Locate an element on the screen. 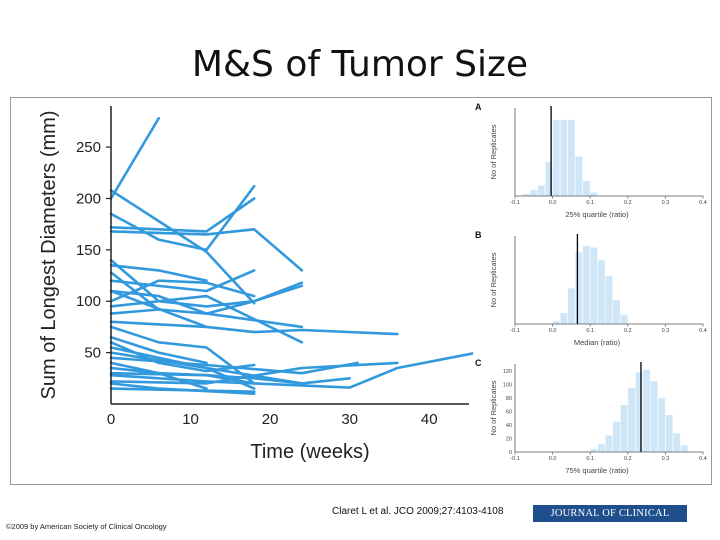 This screenshot has width=720, height=540. y-tick-label: 250 is located at coordinates (88, 147).